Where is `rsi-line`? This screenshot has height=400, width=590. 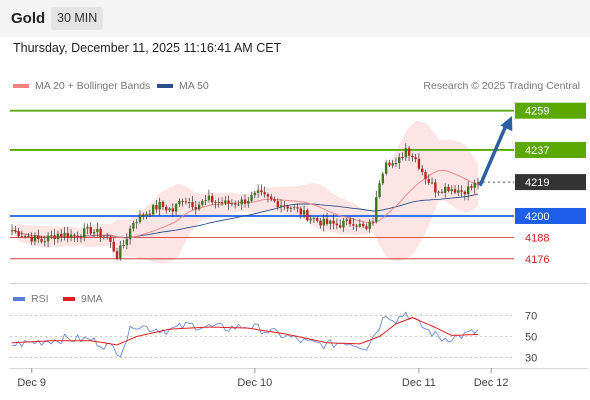
rsi-line is located at coordinates (245, 334).